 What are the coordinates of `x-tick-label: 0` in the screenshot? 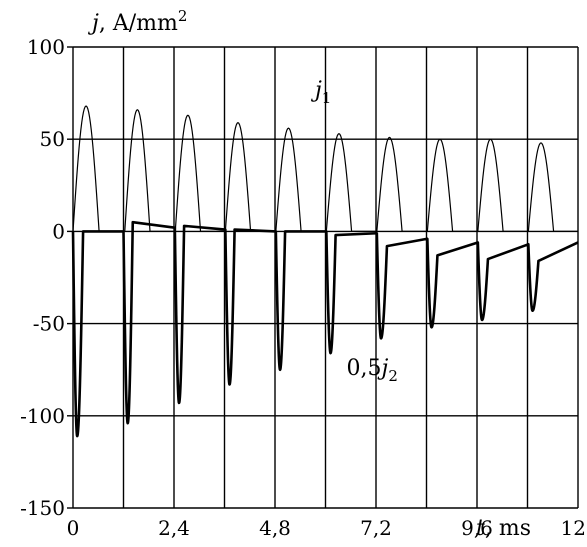 It's located at (73, 528).